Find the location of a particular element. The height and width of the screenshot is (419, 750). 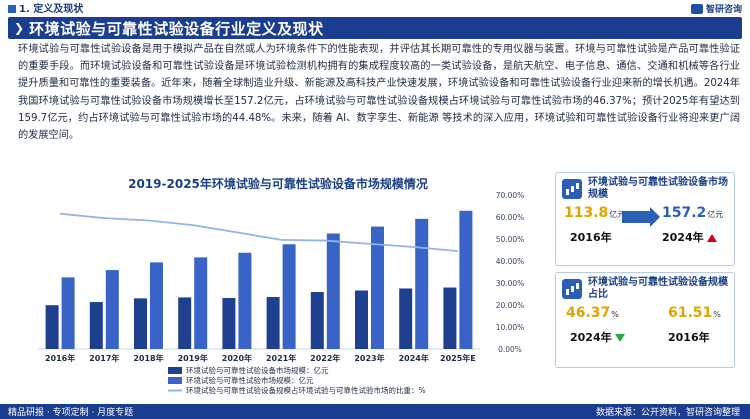

right-axis-tick-label: 50.00% is located at coordinates (510, 239).